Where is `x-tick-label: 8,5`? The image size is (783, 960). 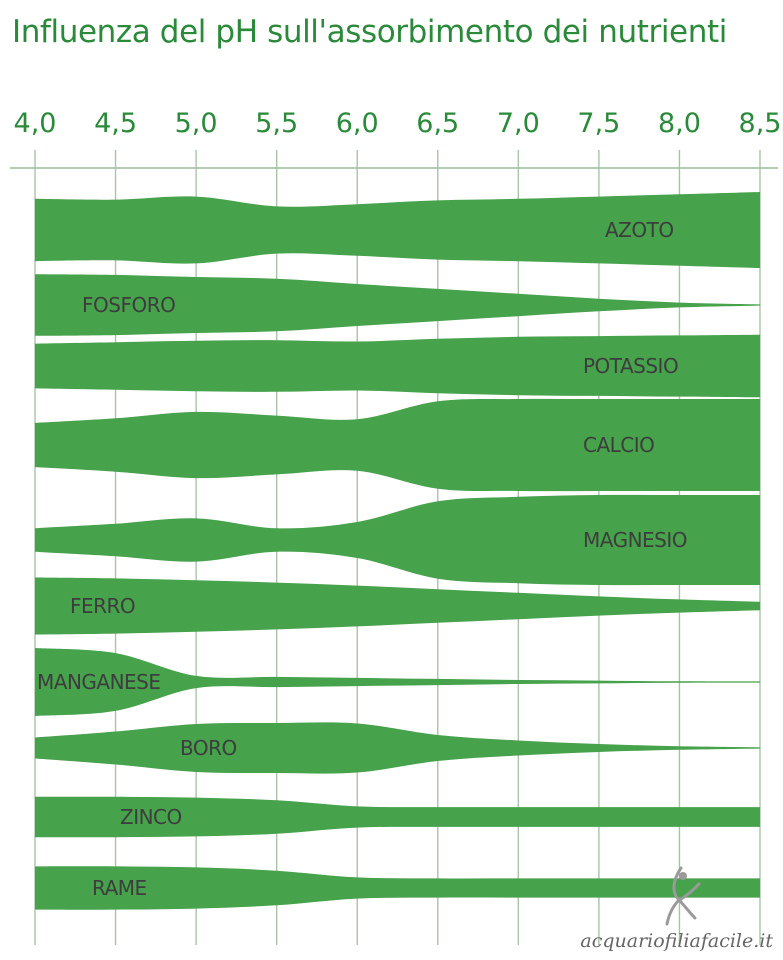
x-tick-label: 8,5 is located at coordinates (760, 123).